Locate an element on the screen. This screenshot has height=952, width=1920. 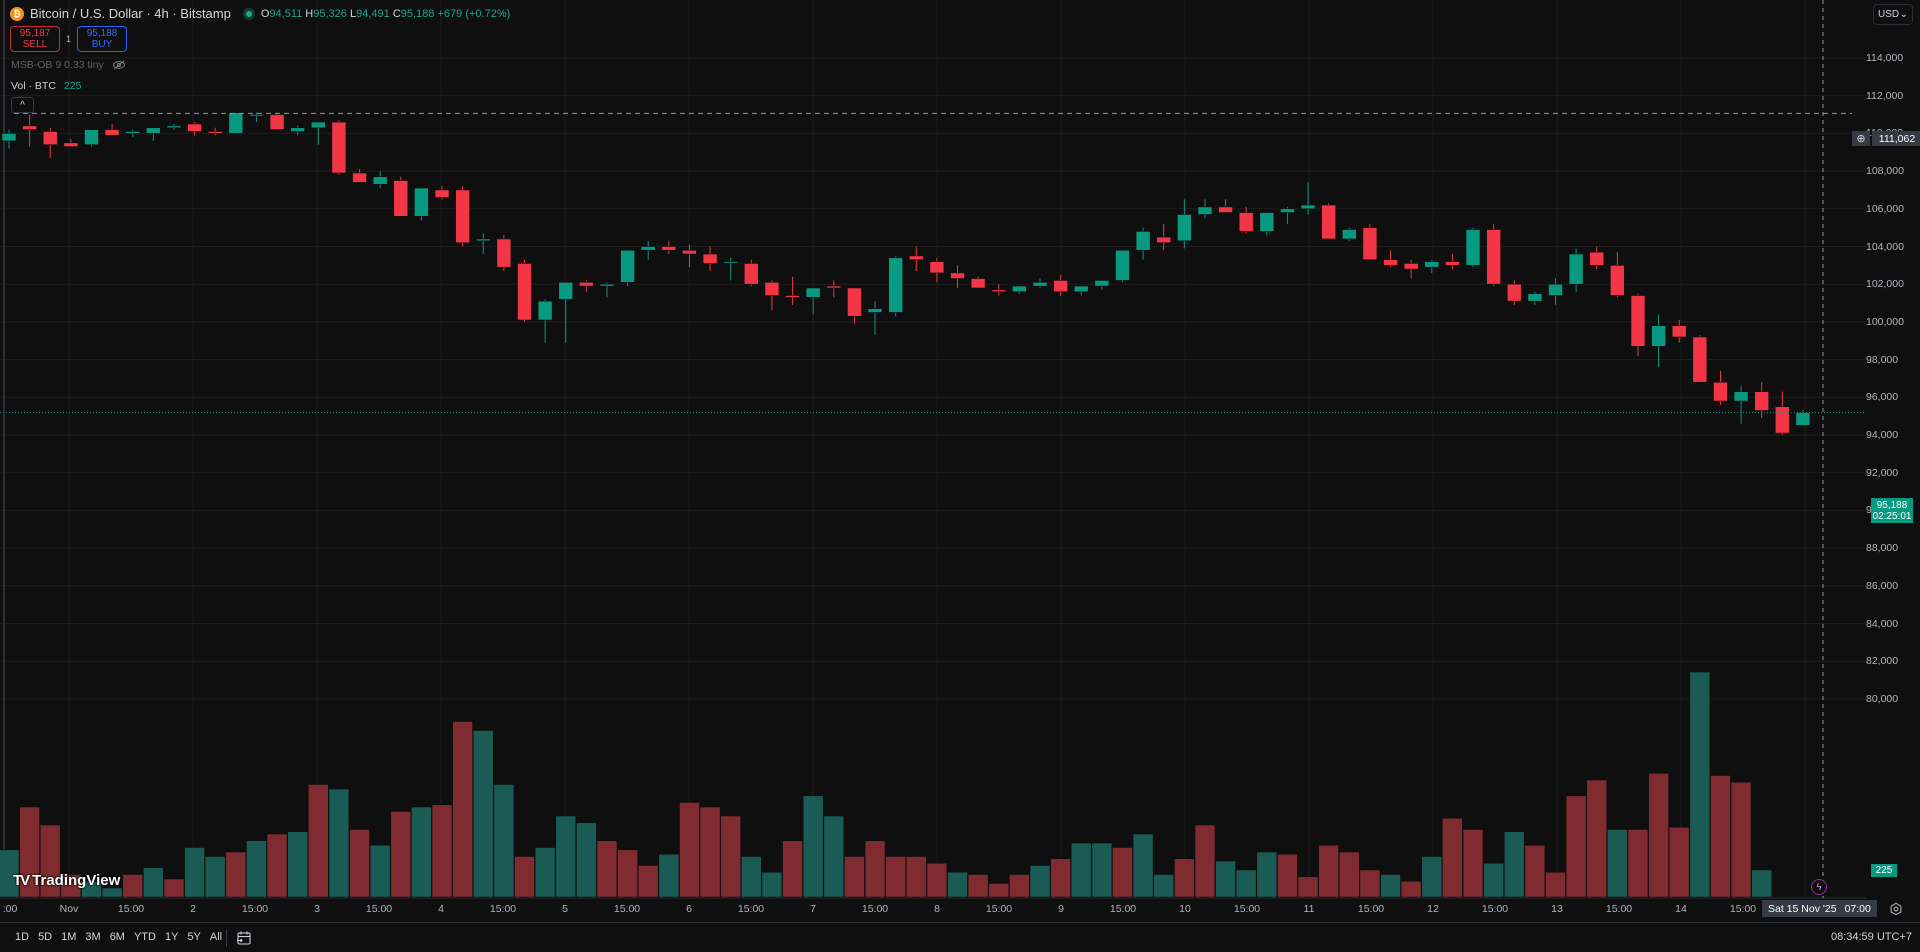
eye-off-icon is located at coordinates (119, 65).